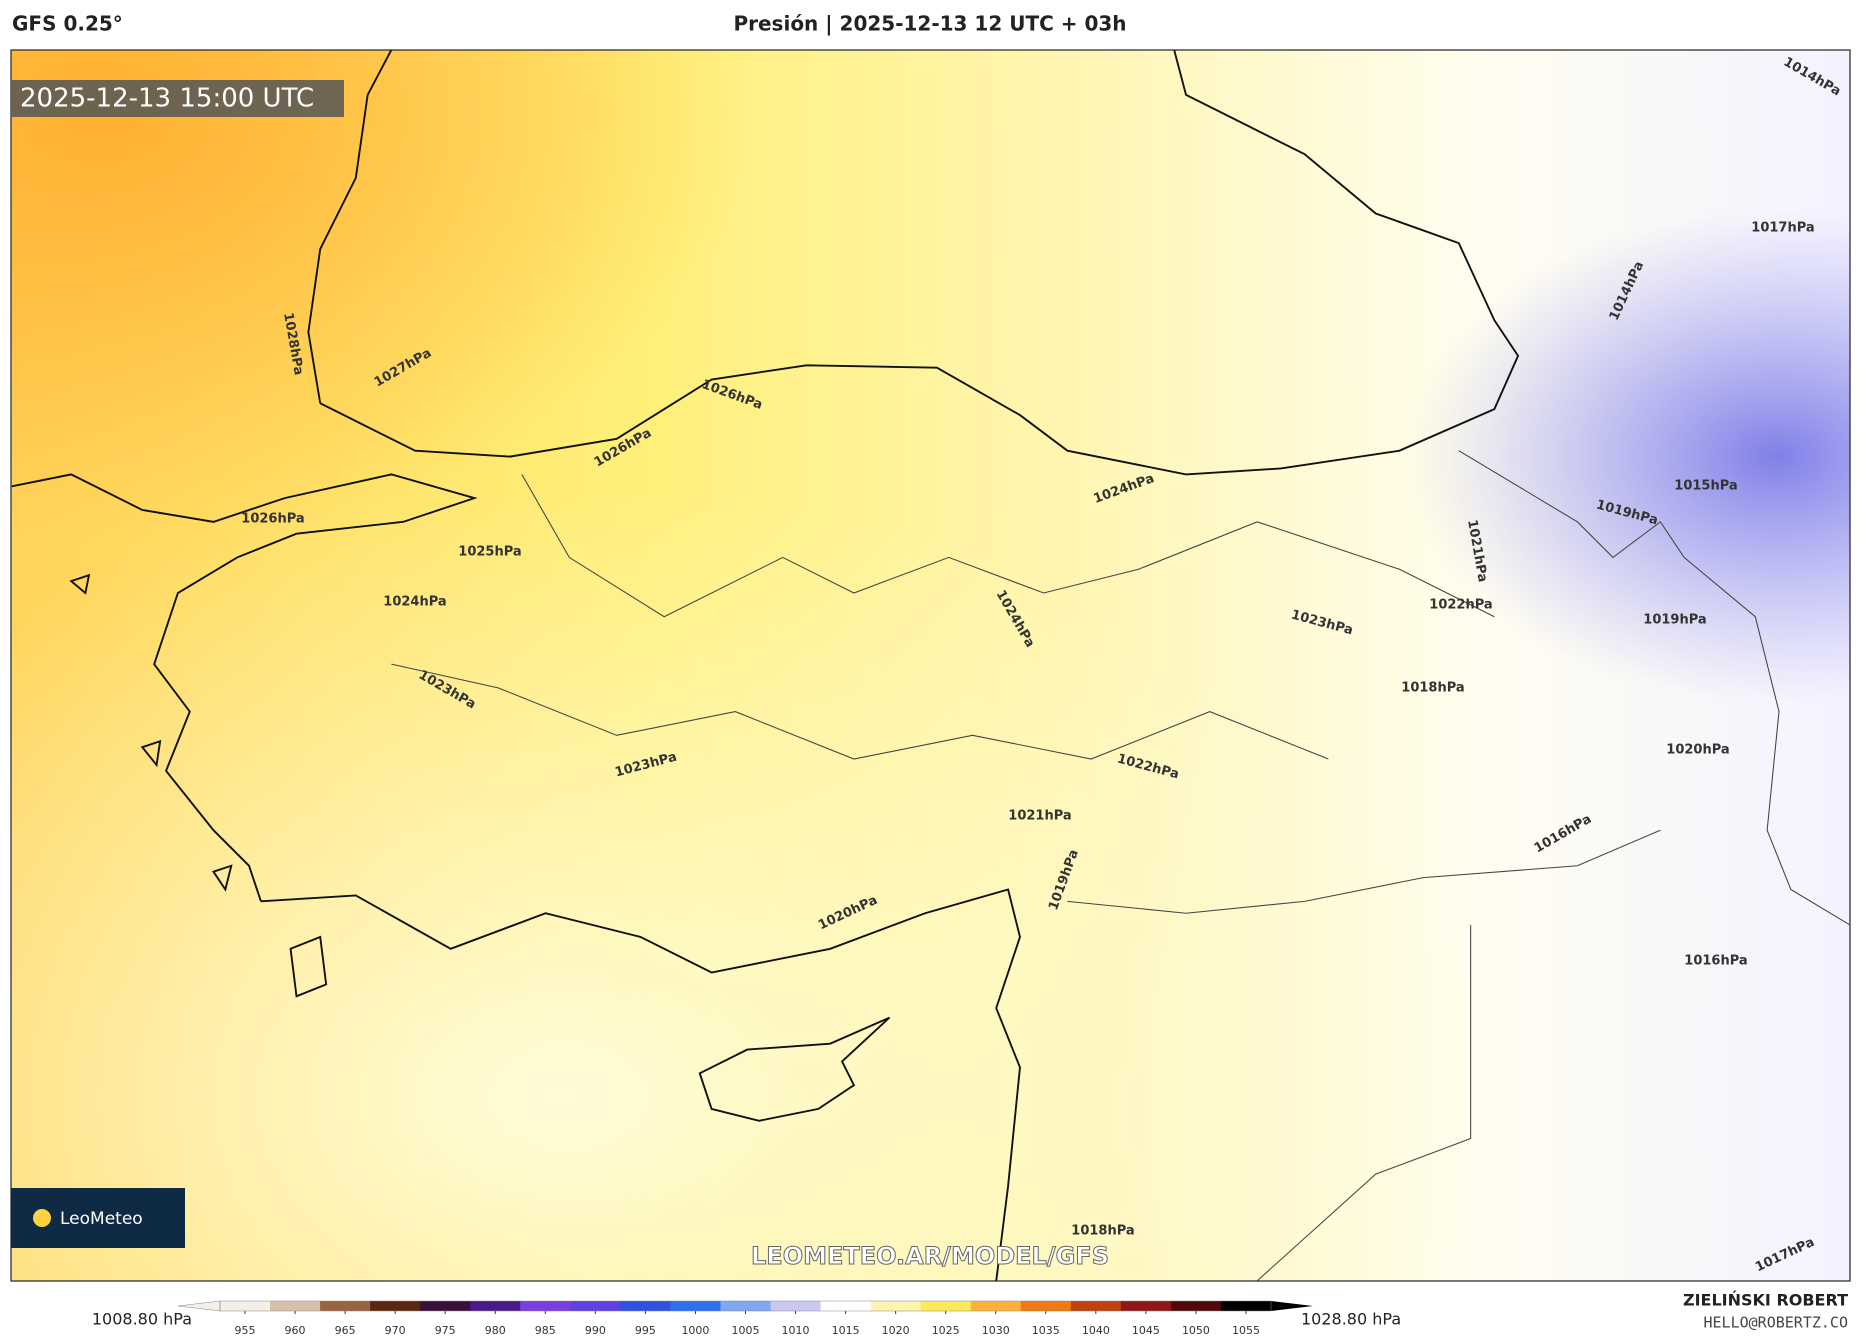 The width and height of the screenshot is (1860, 1342). I want to click on email: HELLO@ROBERTZ.CO, so click(1776, 1323).